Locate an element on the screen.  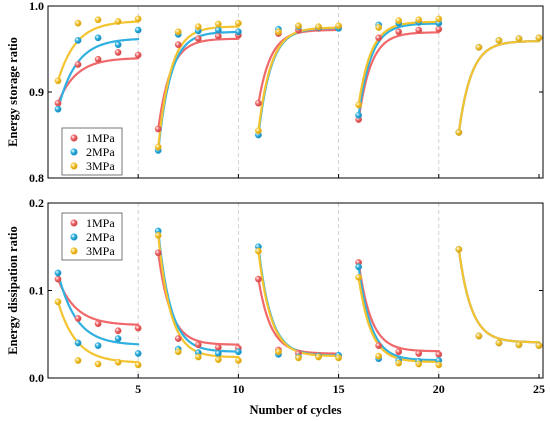
y-tick-label: 1.0 is located at coordinates (36, 6).